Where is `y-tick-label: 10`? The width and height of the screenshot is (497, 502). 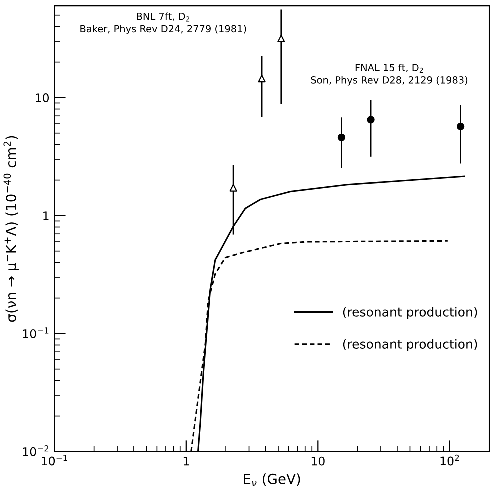 y-tick-label: 10 is located at coordinates (43, 98).